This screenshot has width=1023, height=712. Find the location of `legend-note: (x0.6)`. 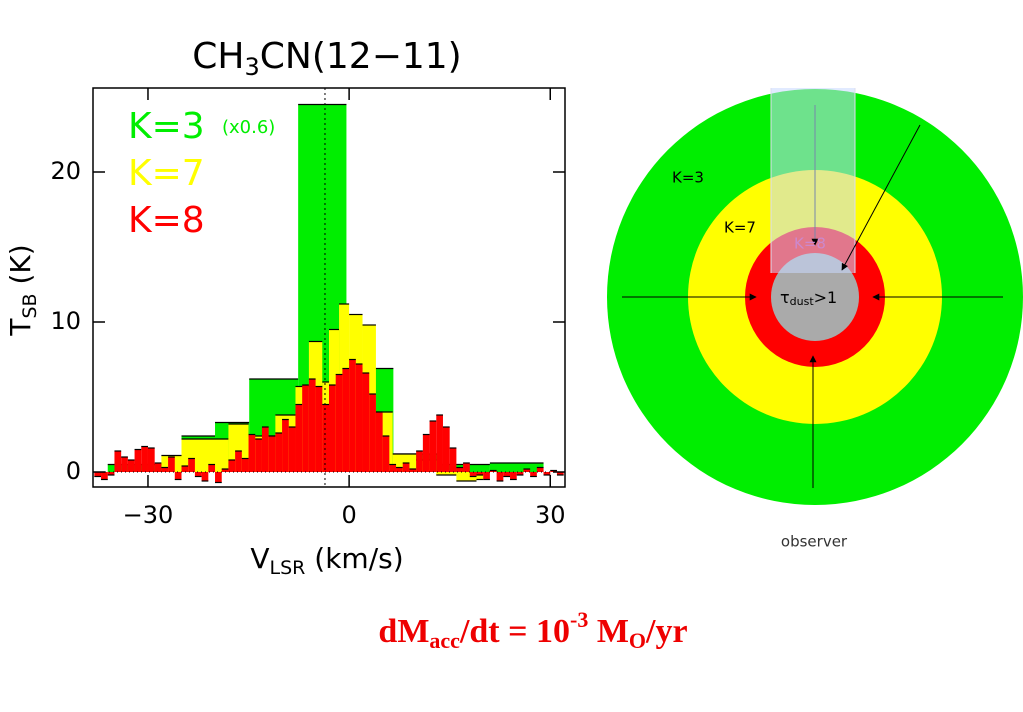

legend-note: (x0.6) is located at coordinates (248, 127).